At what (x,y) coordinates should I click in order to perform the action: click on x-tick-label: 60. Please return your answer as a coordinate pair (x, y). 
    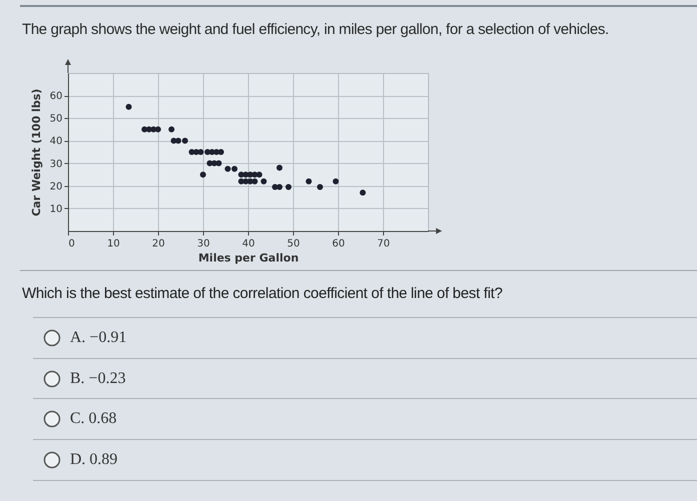
    Looking at the image, I should click on (338, 244).